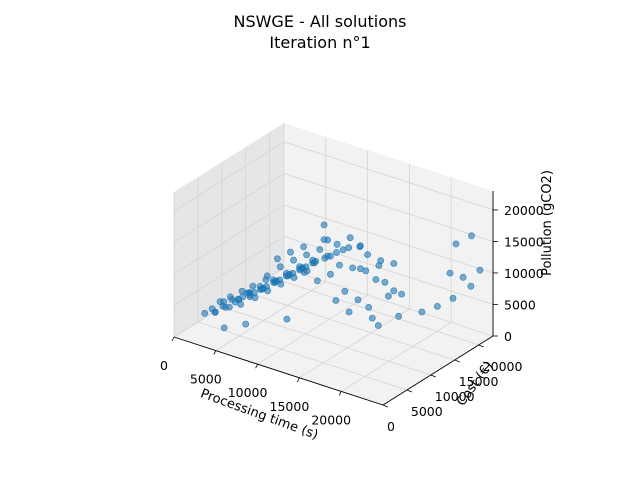 Image resolution: width=640 pixels, height=480 pixels. I want to click on z-axis-label: Pollution (gCO2), so click(547, 223).